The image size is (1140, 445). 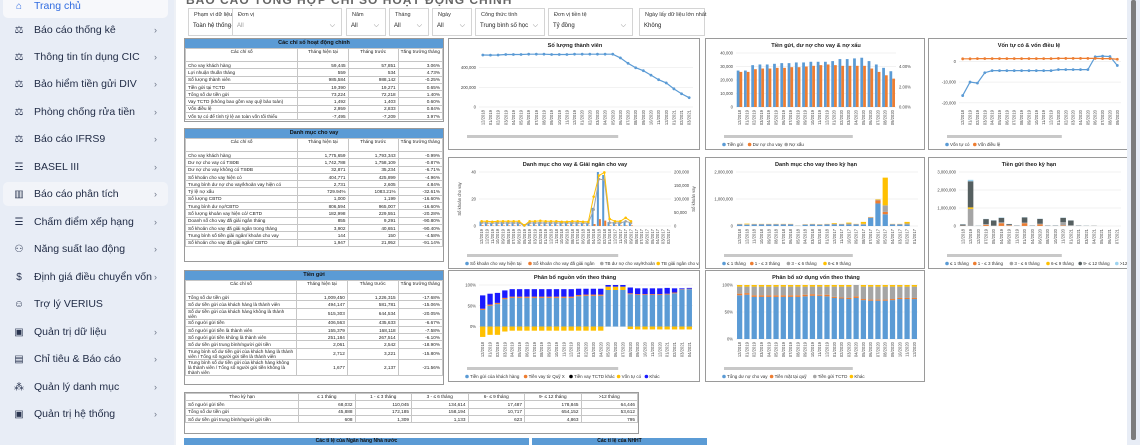 What do you see at coordinates (85, 139) in the screenshot?
I see `sidebar-item-5: ⚖ Báo cáo IFRS9 ›` at bounding box center [85, 139].